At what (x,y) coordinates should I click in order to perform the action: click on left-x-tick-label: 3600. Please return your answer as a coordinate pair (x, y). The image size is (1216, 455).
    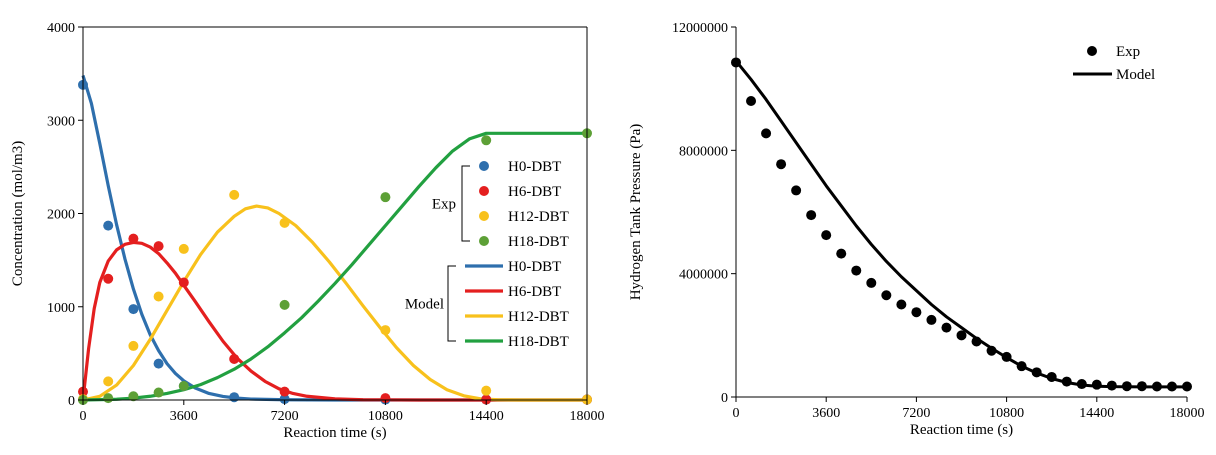
    Looking at the image, I should click on (184, 416).